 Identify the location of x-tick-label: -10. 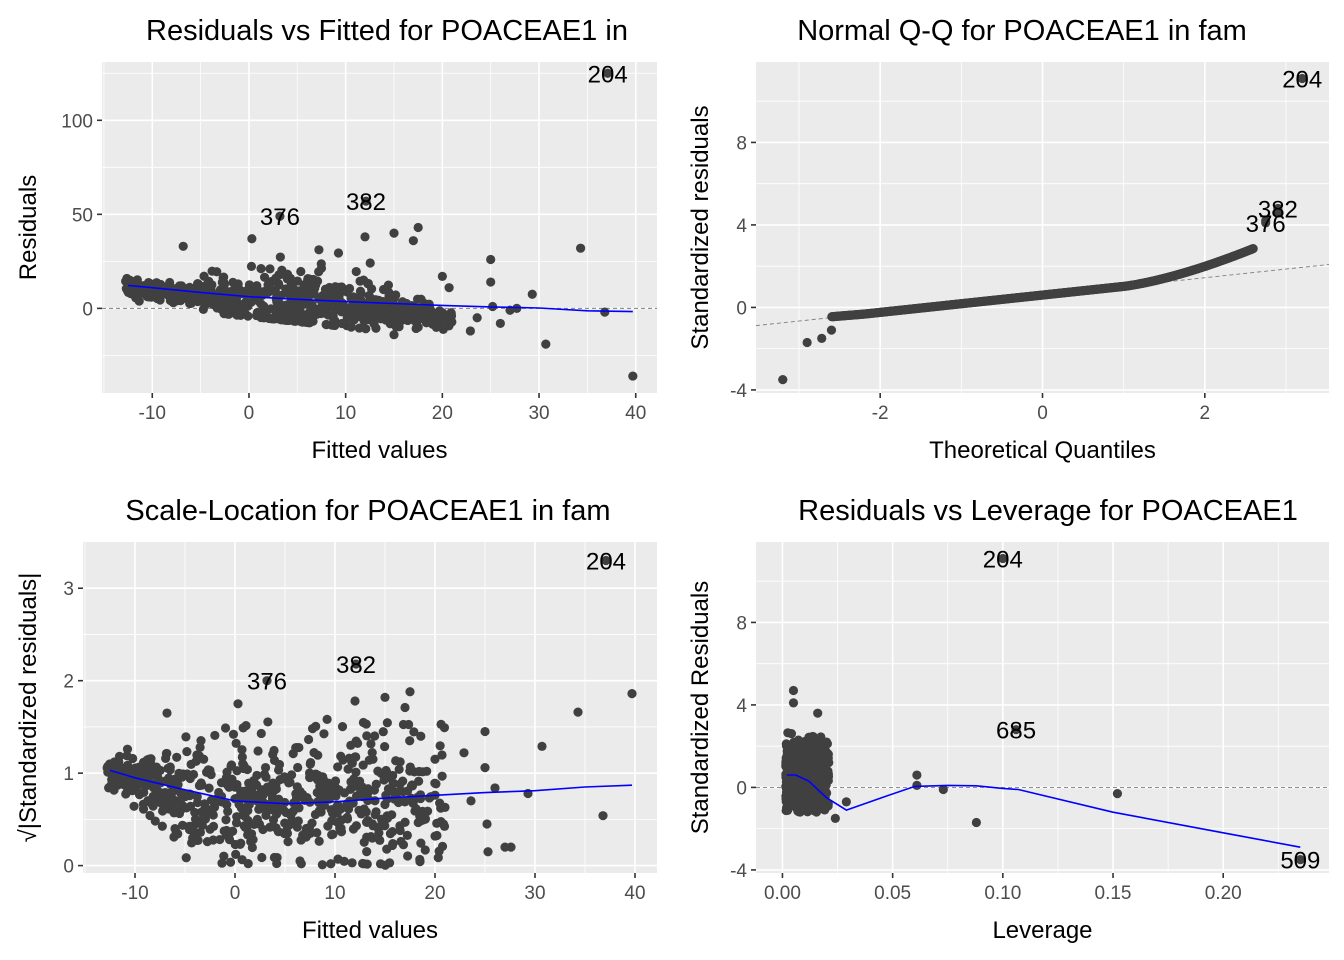
(152, 413).